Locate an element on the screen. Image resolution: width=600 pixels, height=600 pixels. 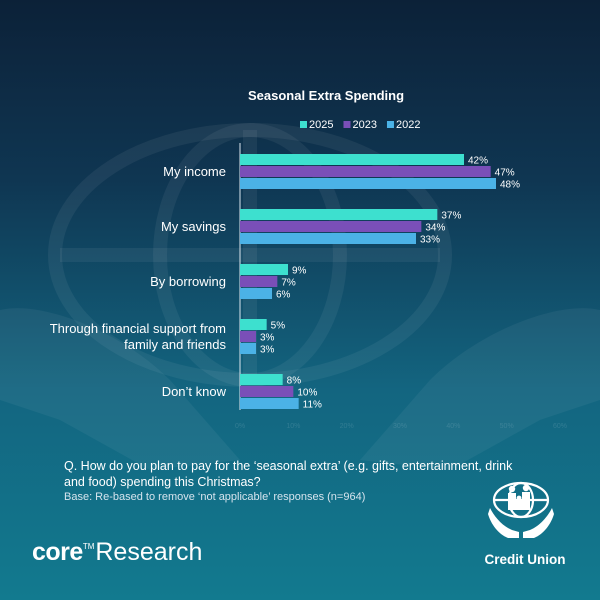
x-tick-1: 10% is located at coordinates (293, 426).